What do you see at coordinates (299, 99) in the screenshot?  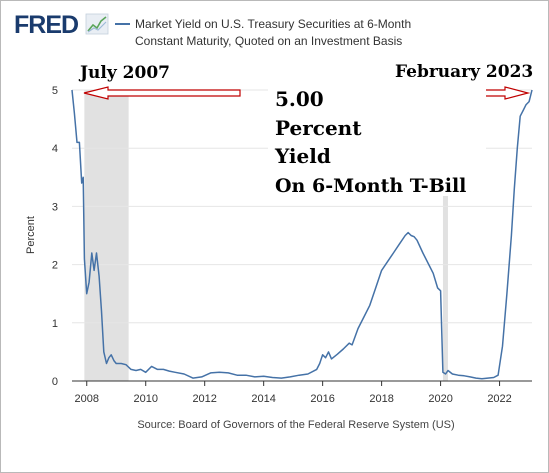 I see `annotation-rate-value: 5.00` at bounding box center [299, 99].